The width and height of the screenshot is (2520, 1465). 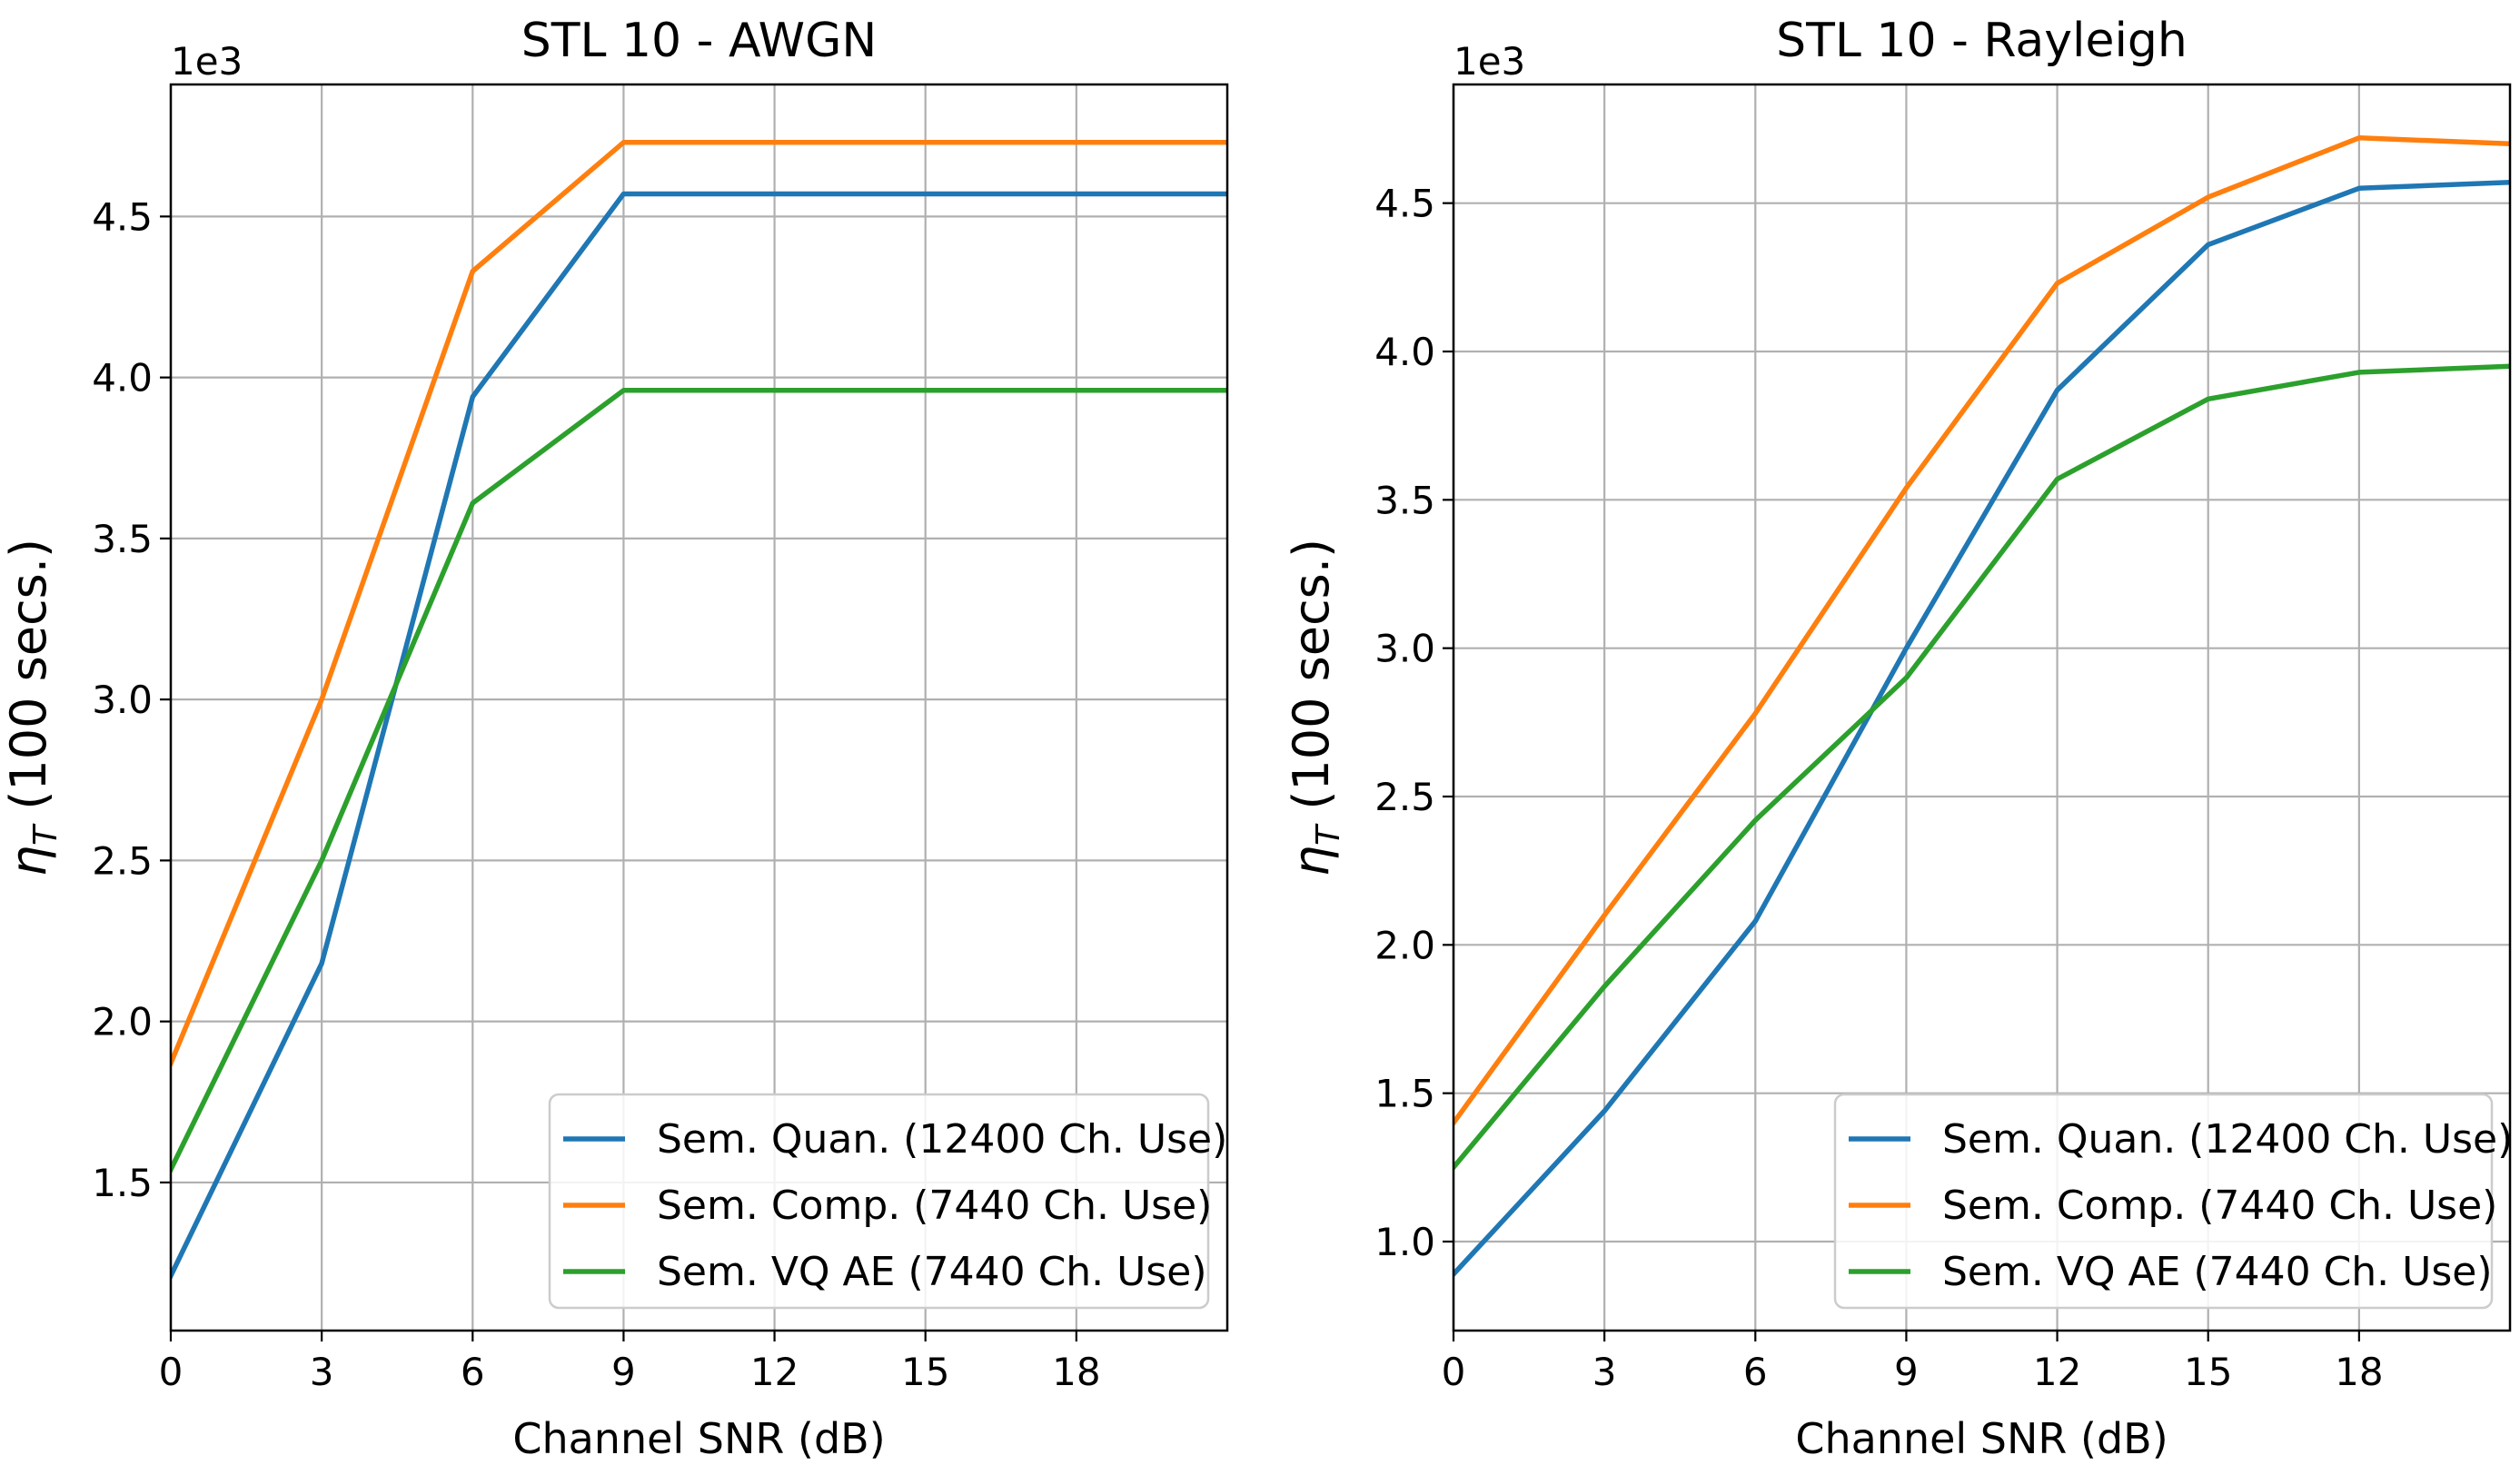 I want to click on chart-title: STL 10 - AWGN, so click(x=699, y=41).